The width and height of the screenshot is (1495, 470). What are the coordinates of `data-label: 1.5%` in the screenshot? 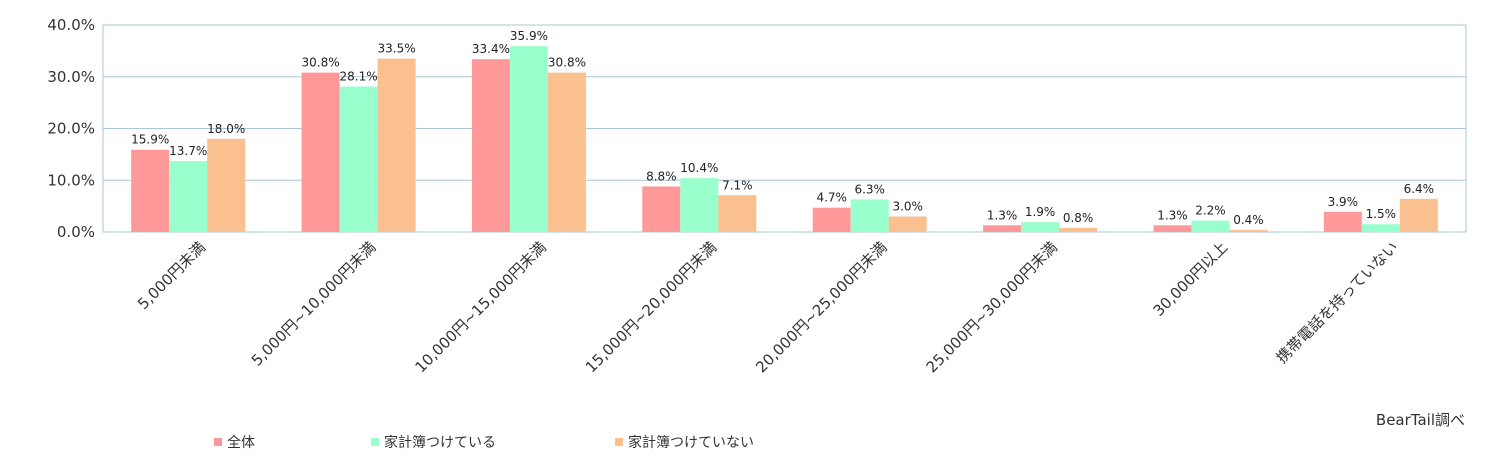 It's located at (1381, 214).